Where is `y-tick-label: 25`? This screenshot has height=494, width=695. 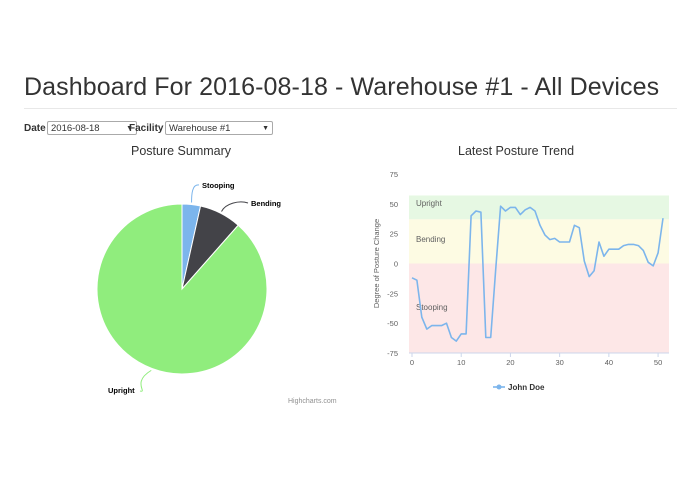 y-tick-label: 25 is located at coordinates (394, 234).